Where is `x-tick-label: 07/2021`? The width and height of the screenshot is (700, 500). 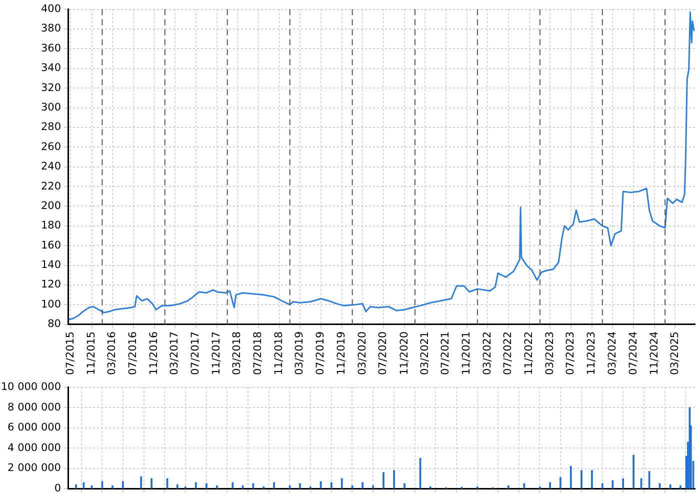
x-tick-label: 07/2021 is located at coordinates (446, 353).